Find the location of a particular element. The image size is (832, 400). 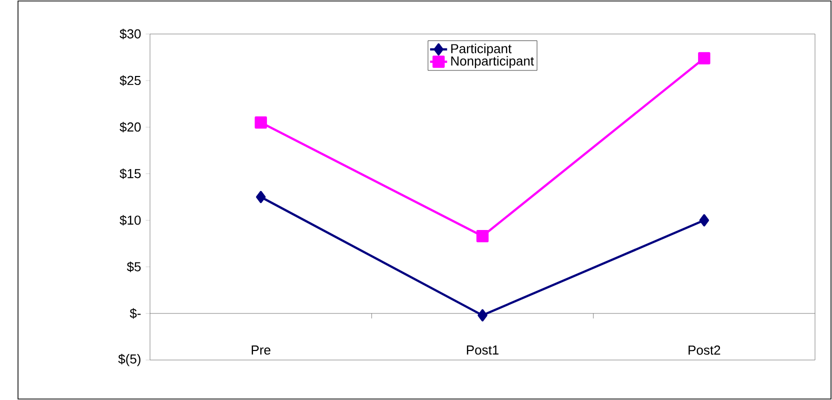

x-tick-label: Pre is located at coordinates (261, 350).